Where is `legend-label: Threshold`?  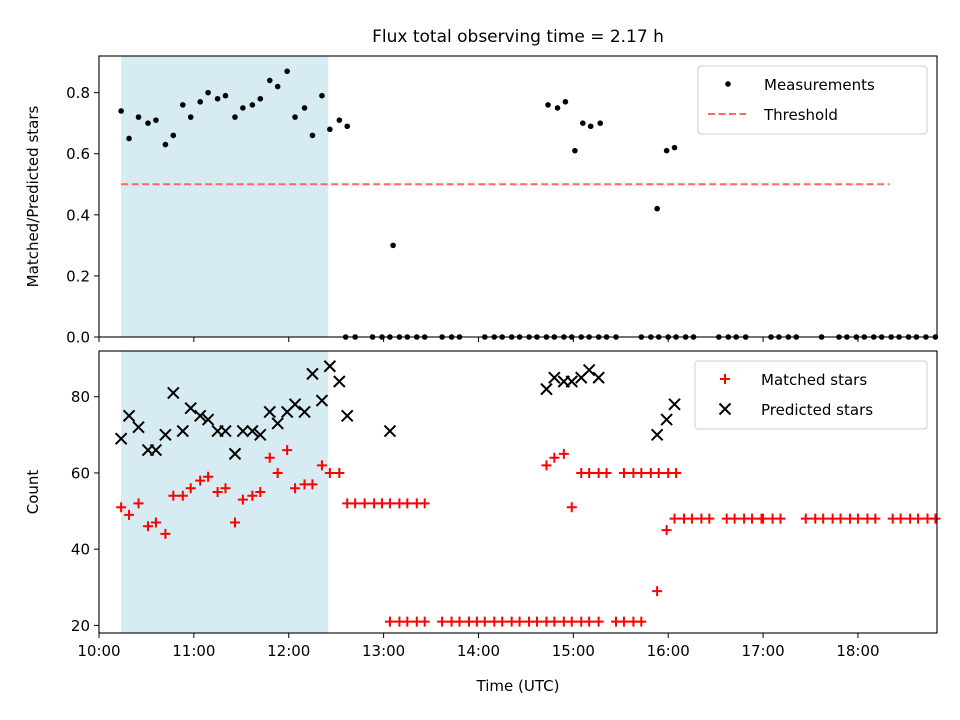
legend-label: Threshold is located at coordinates (800, 115).